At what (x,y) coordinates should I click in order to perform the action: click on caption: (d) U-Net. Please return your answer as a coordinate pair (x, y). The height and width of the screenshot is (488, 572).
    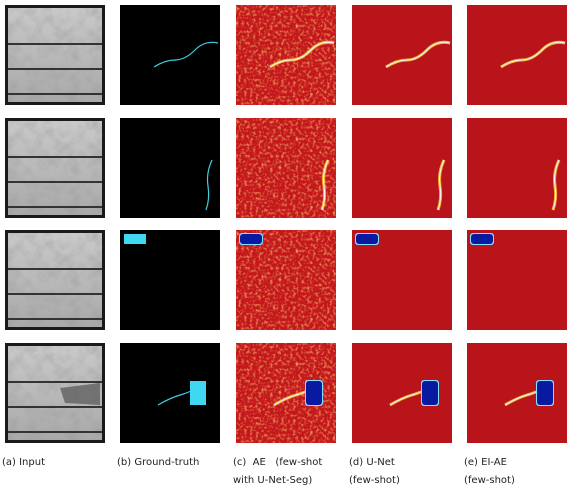
    Looking at the image, I should click on (372, 462).